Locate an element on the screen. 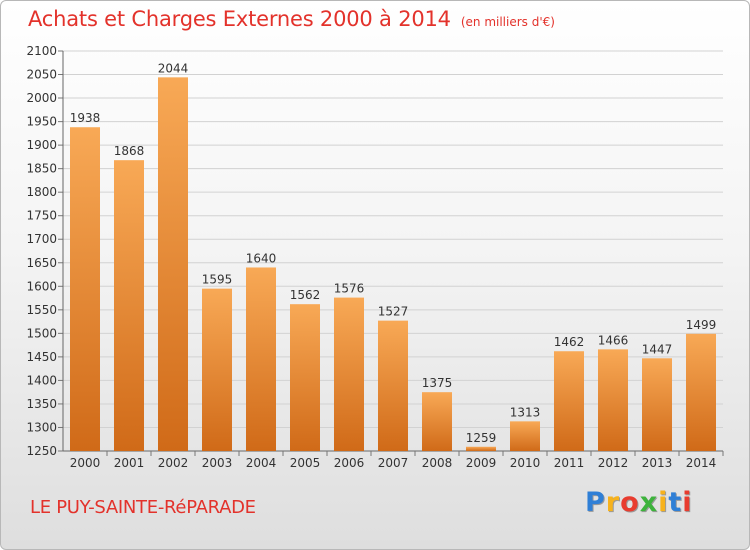 The height and width of the screenshot is (550, 750). proxiti-logo: Proxiti is located at coordinates (639, 502).